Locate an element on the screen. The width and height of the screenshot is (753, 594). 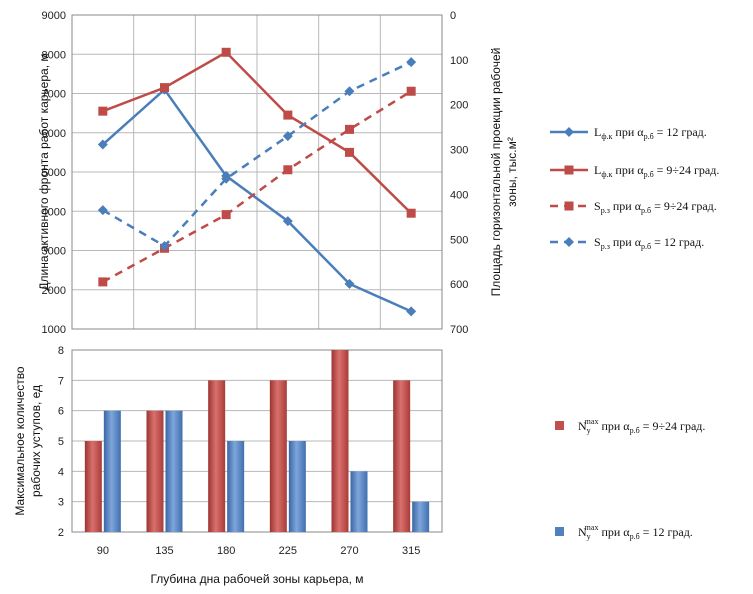
left-axis-tick-label: 3000 is located at coordinates (54, 252).